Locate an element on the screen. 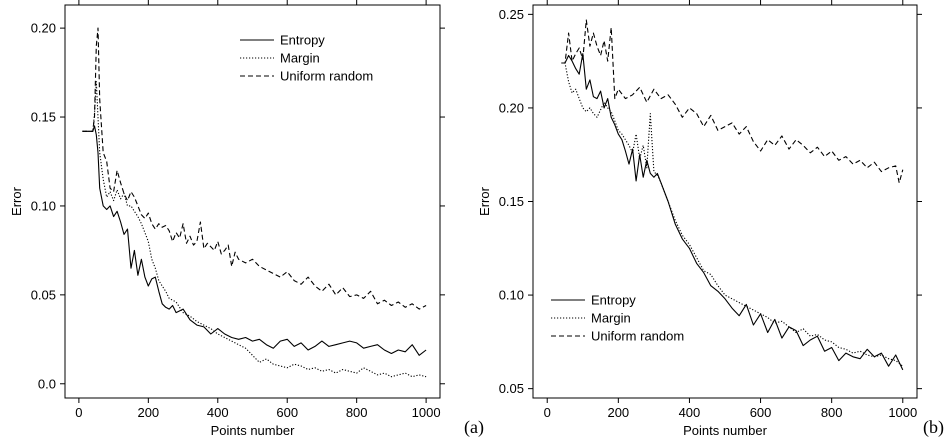  y-tick-label: 0.25 is located at coordinates (511, 14).